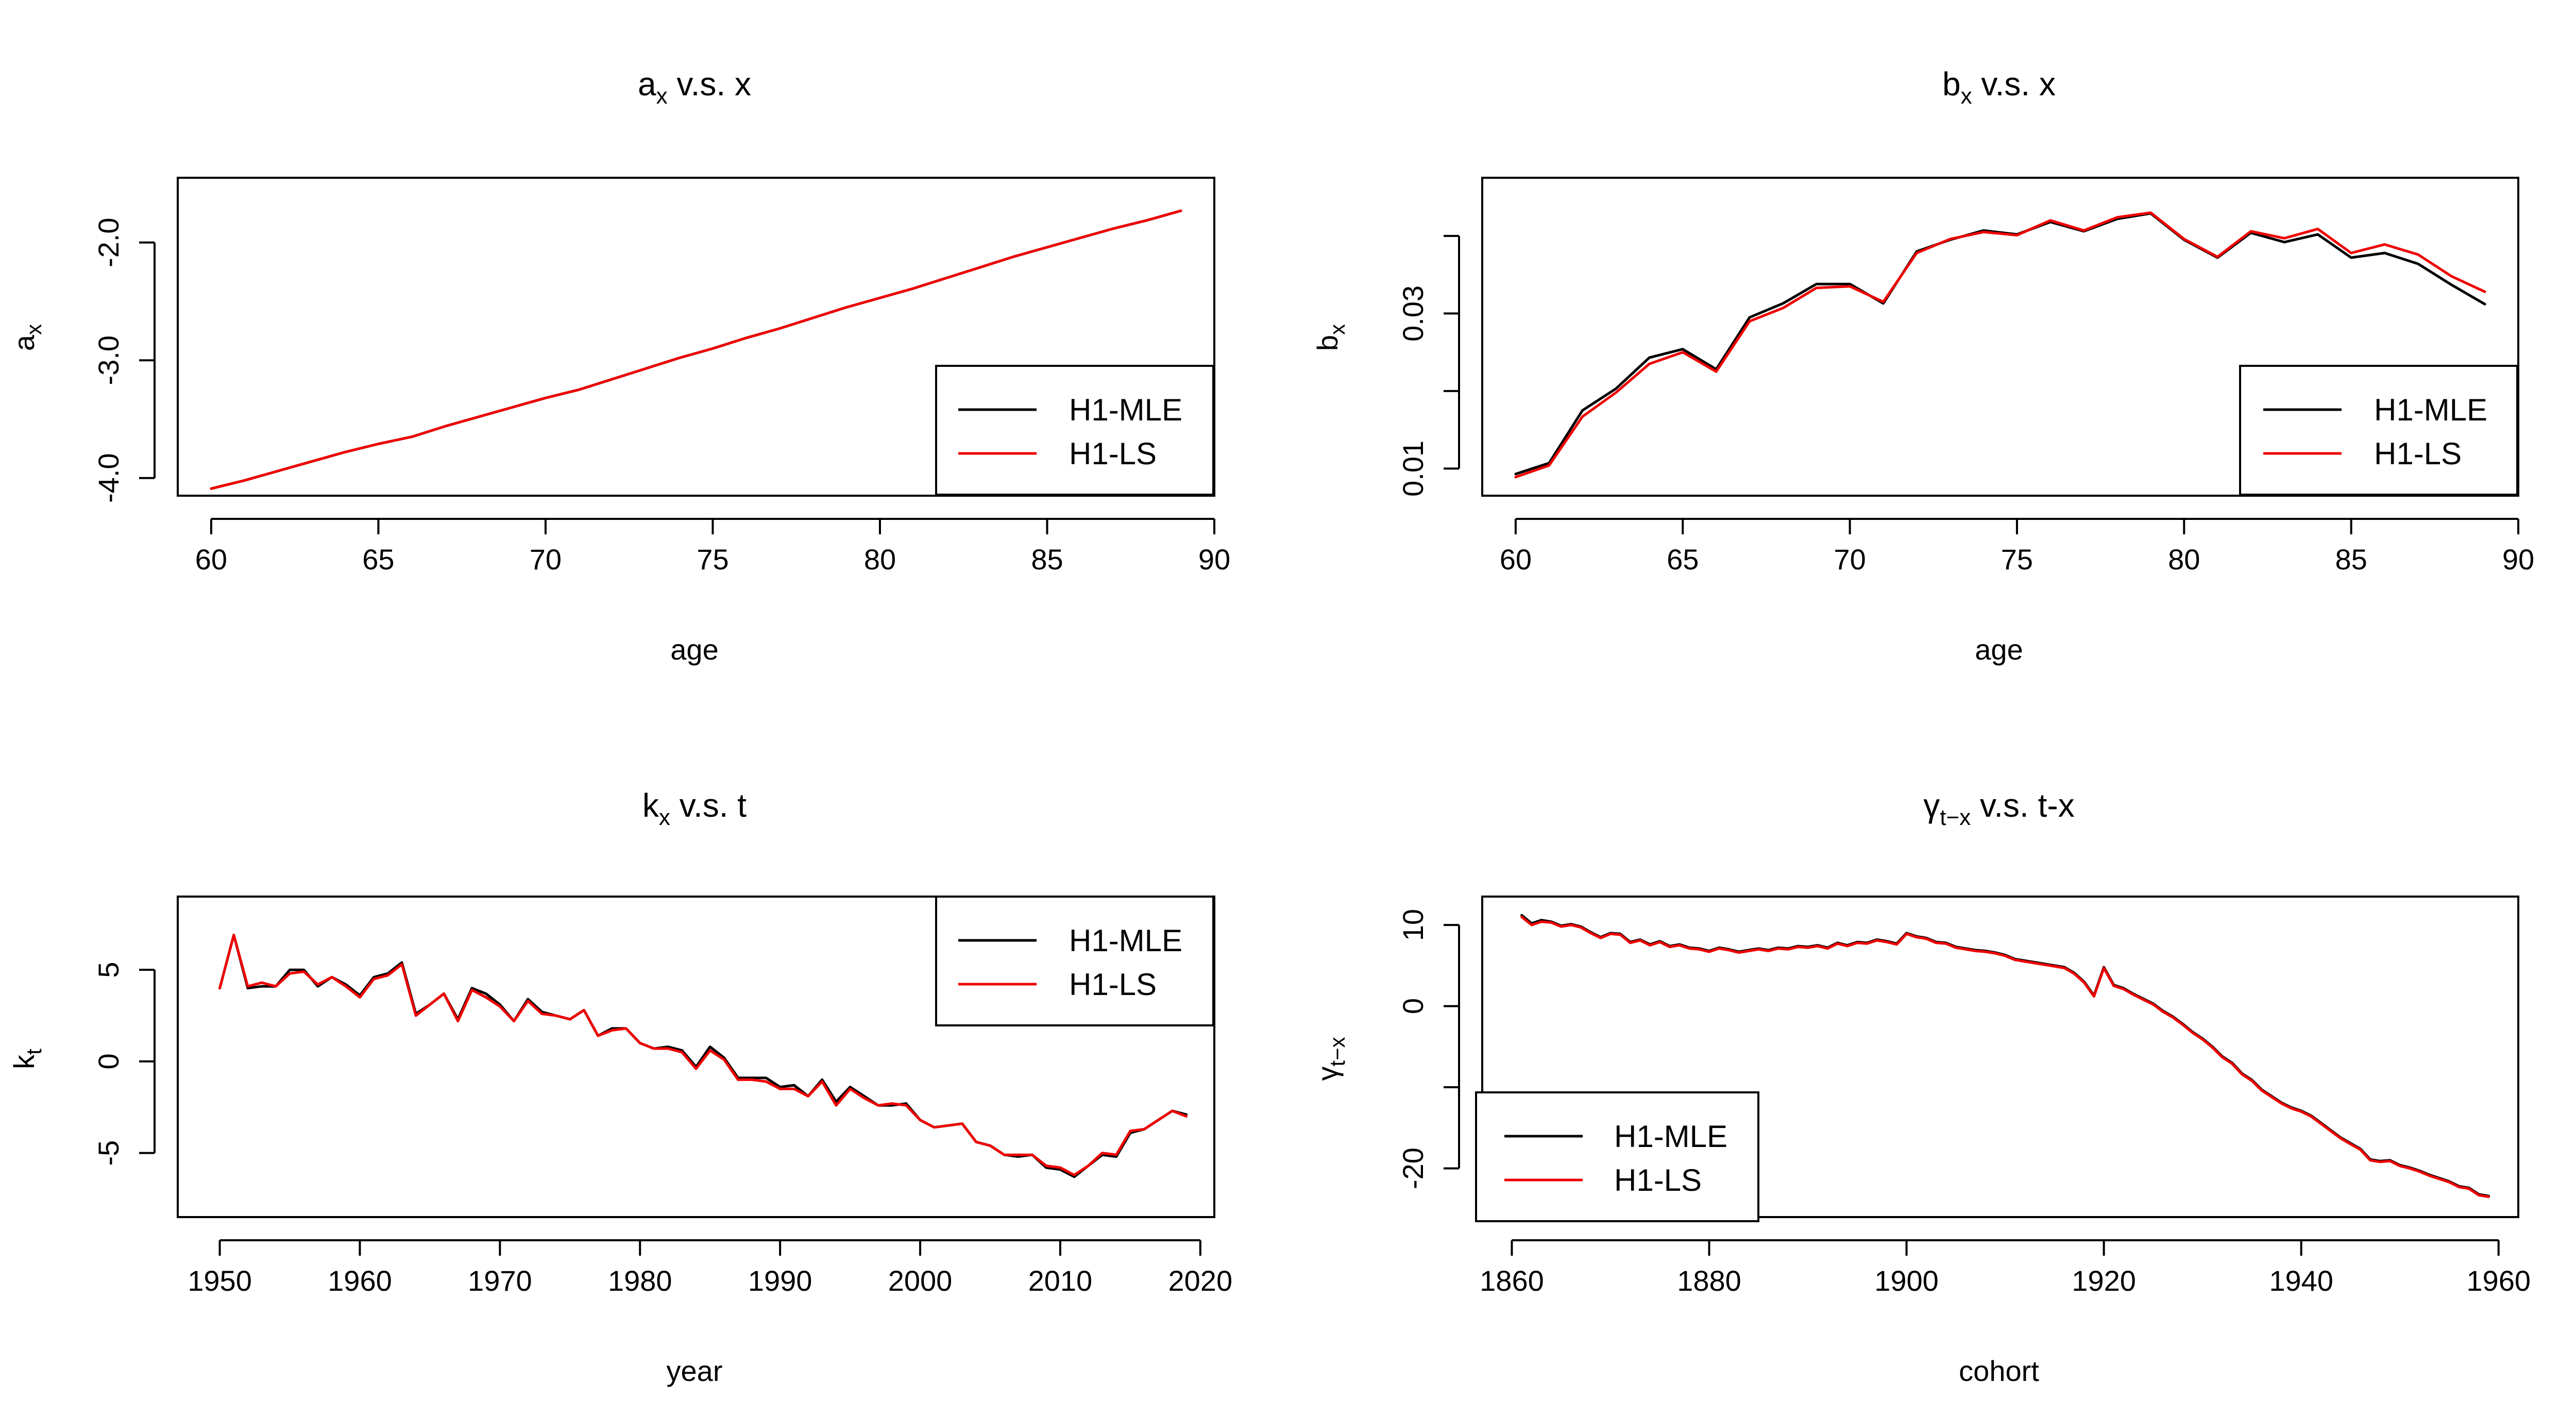 This screenshot has height=1417, width=2576. Describe the element at coordinates (108, 478) in the screenshot. I see `y-tick-label: -4.0` at that location.